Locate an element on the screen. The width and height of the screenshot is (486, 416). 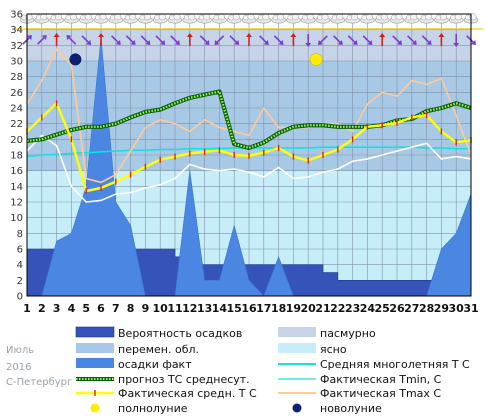
x-tick-label: 7 is located at coordinates (116, 308).